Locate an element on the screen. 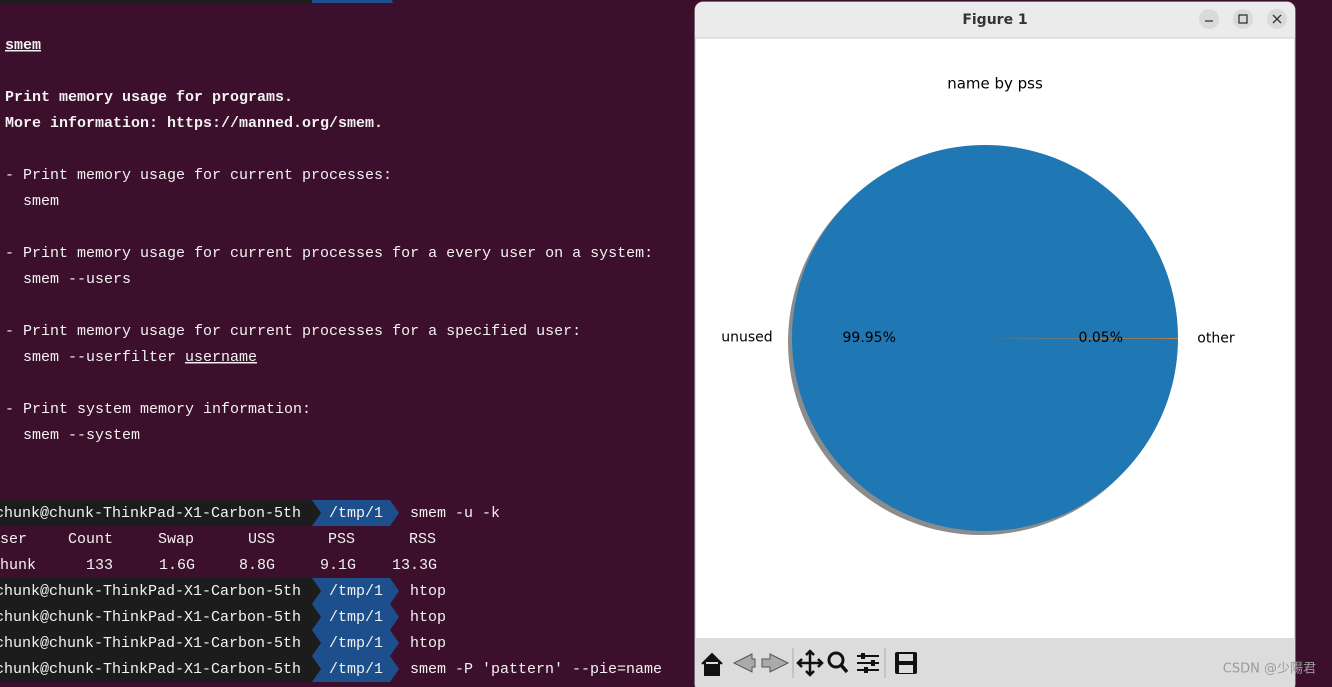 This screenshot has width=1332, height=687. pct-label: 0.05% is located at coordinates (1101, 338).